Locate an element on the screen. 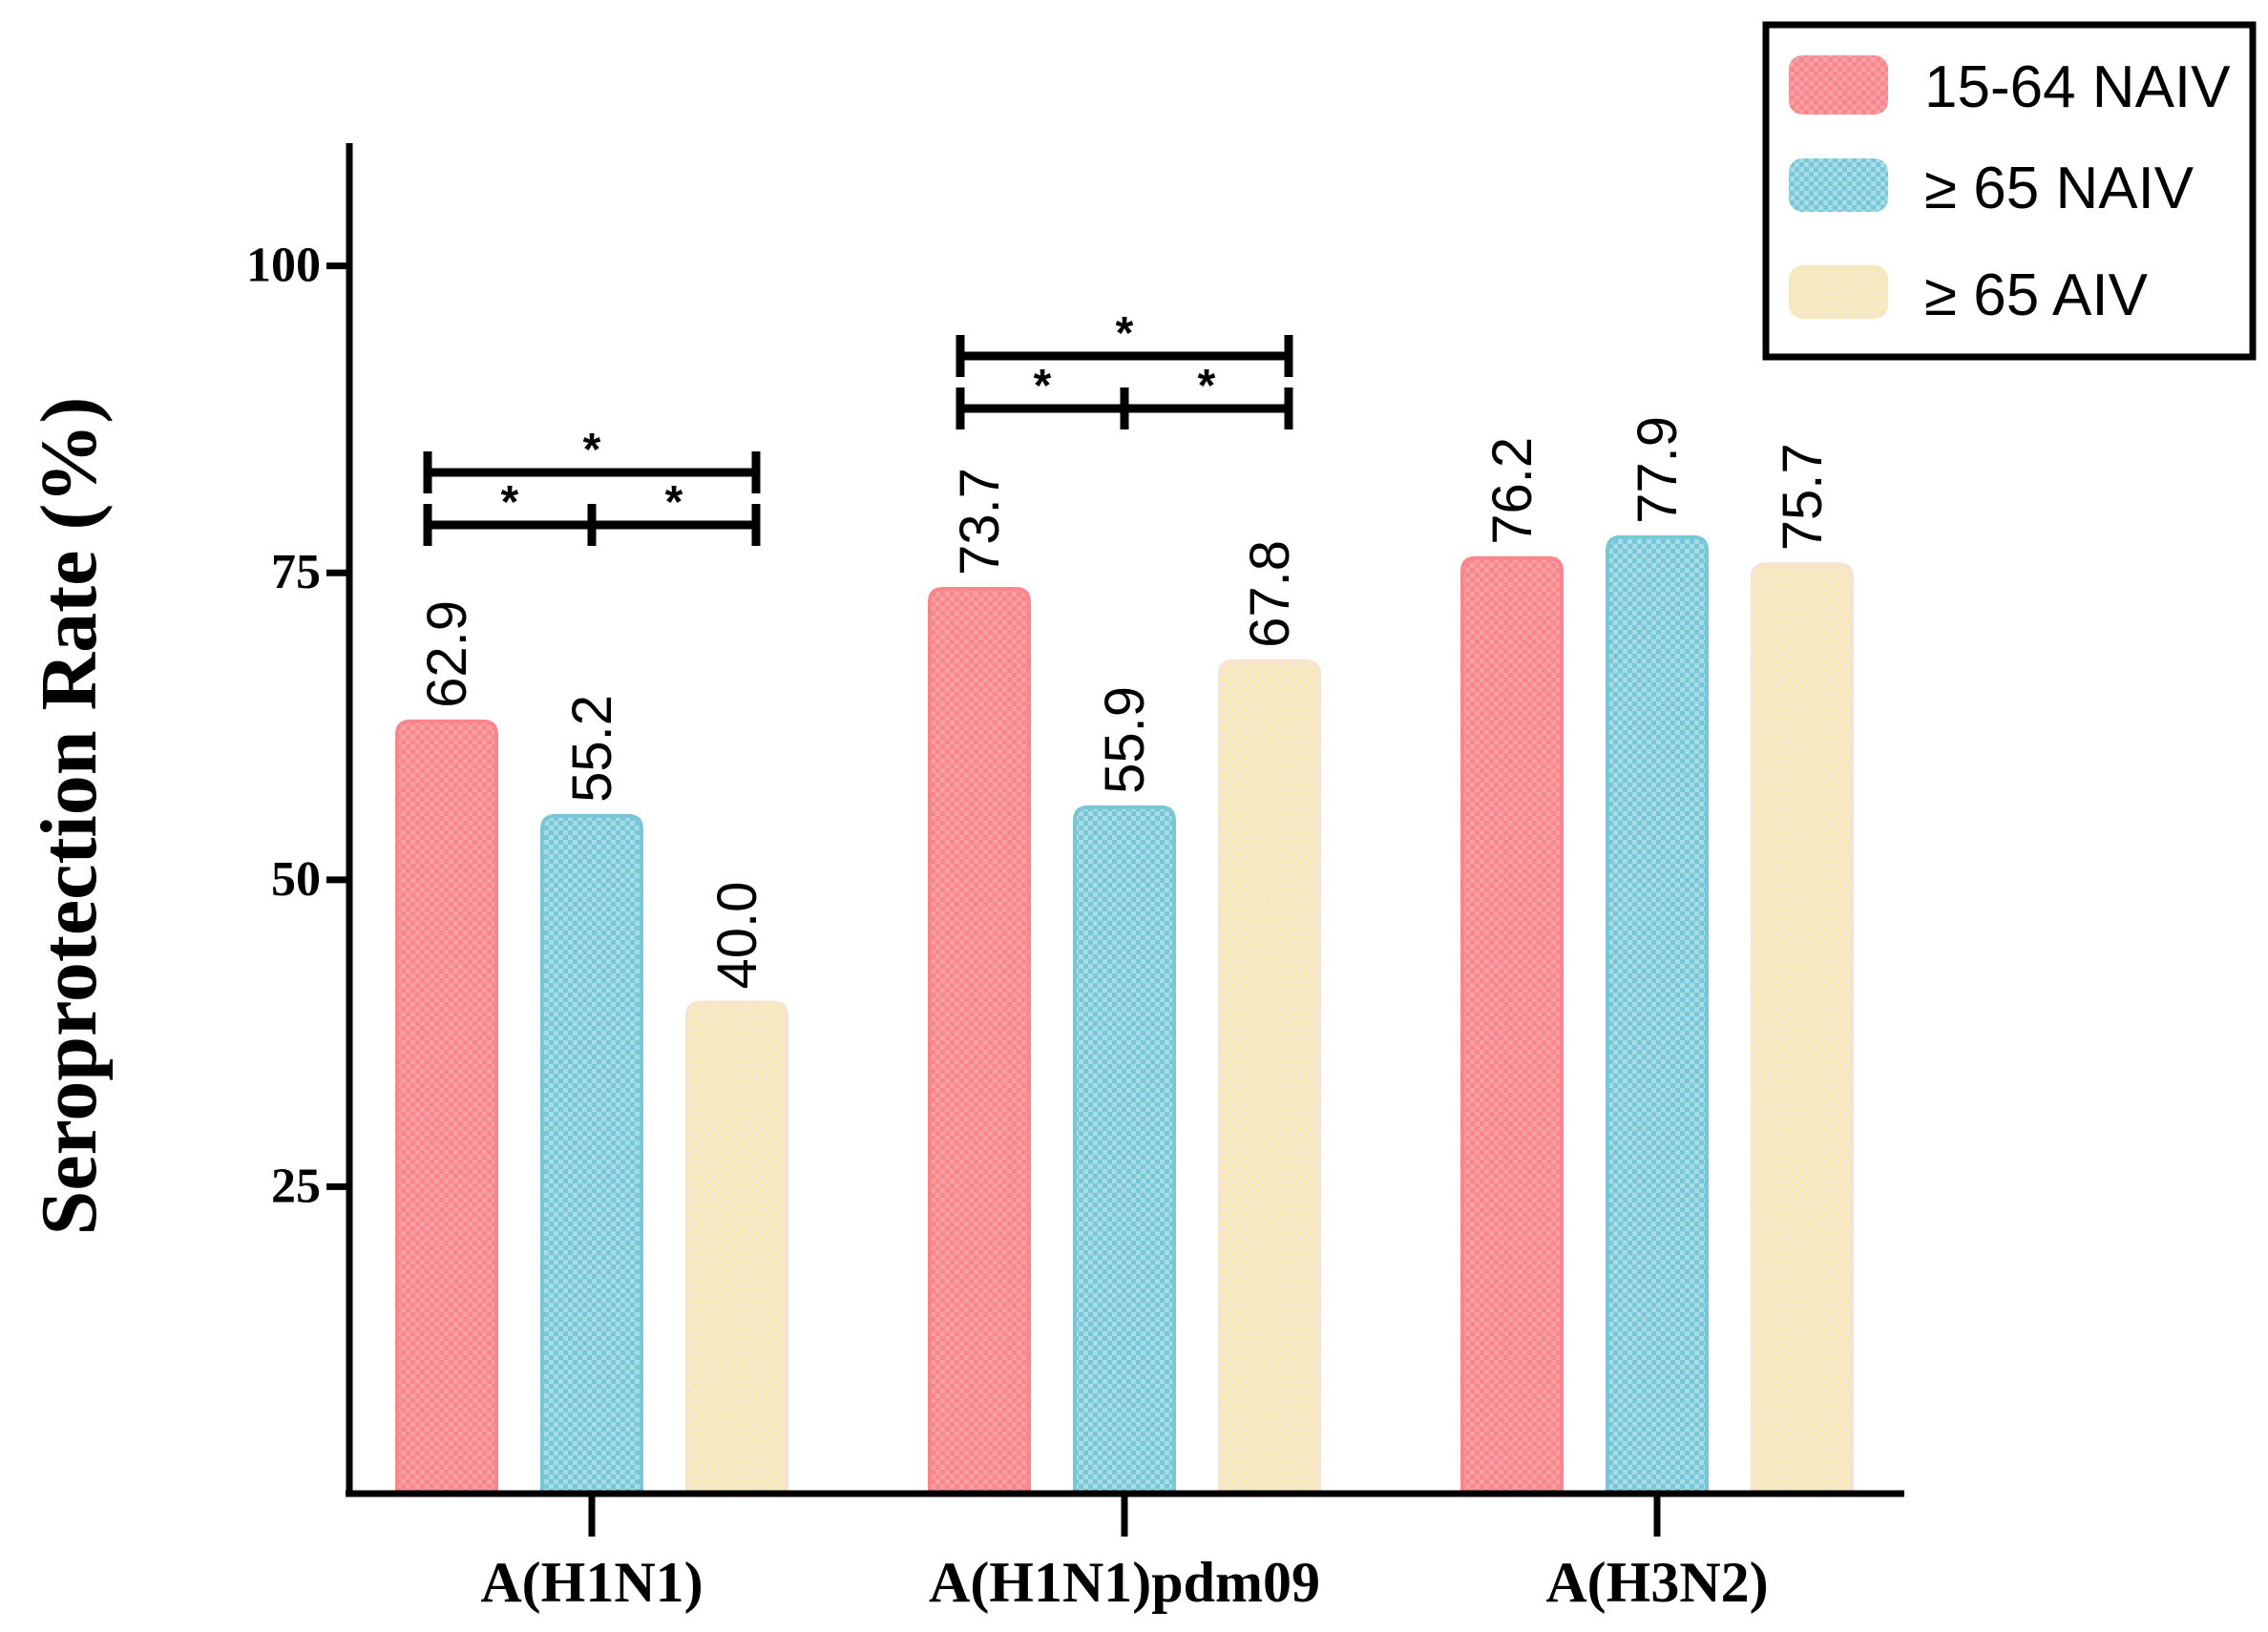 The image size is (2268, 1632). legend: 15-64 NAIV ≥ 65 NAIV ≥ 65 AIV is located at coordinates (2009, 191).